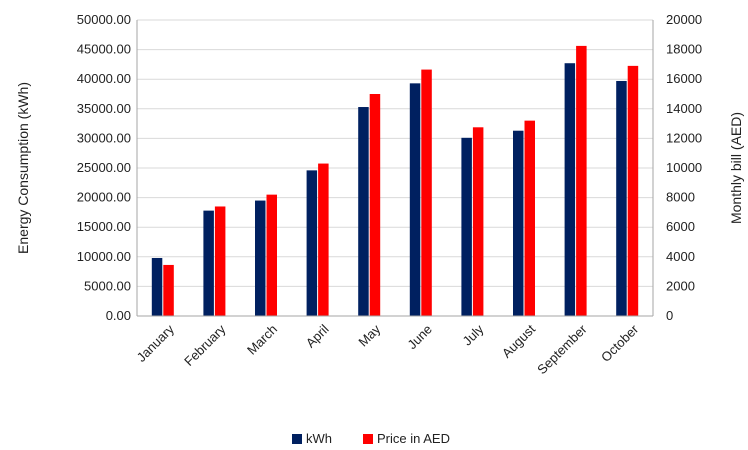 Image resolution: width=748 pixels, height=450 pixels. Describe the element at coordinates (570, 189) in the screenshot. I see `bar-kwh-september` at that location.